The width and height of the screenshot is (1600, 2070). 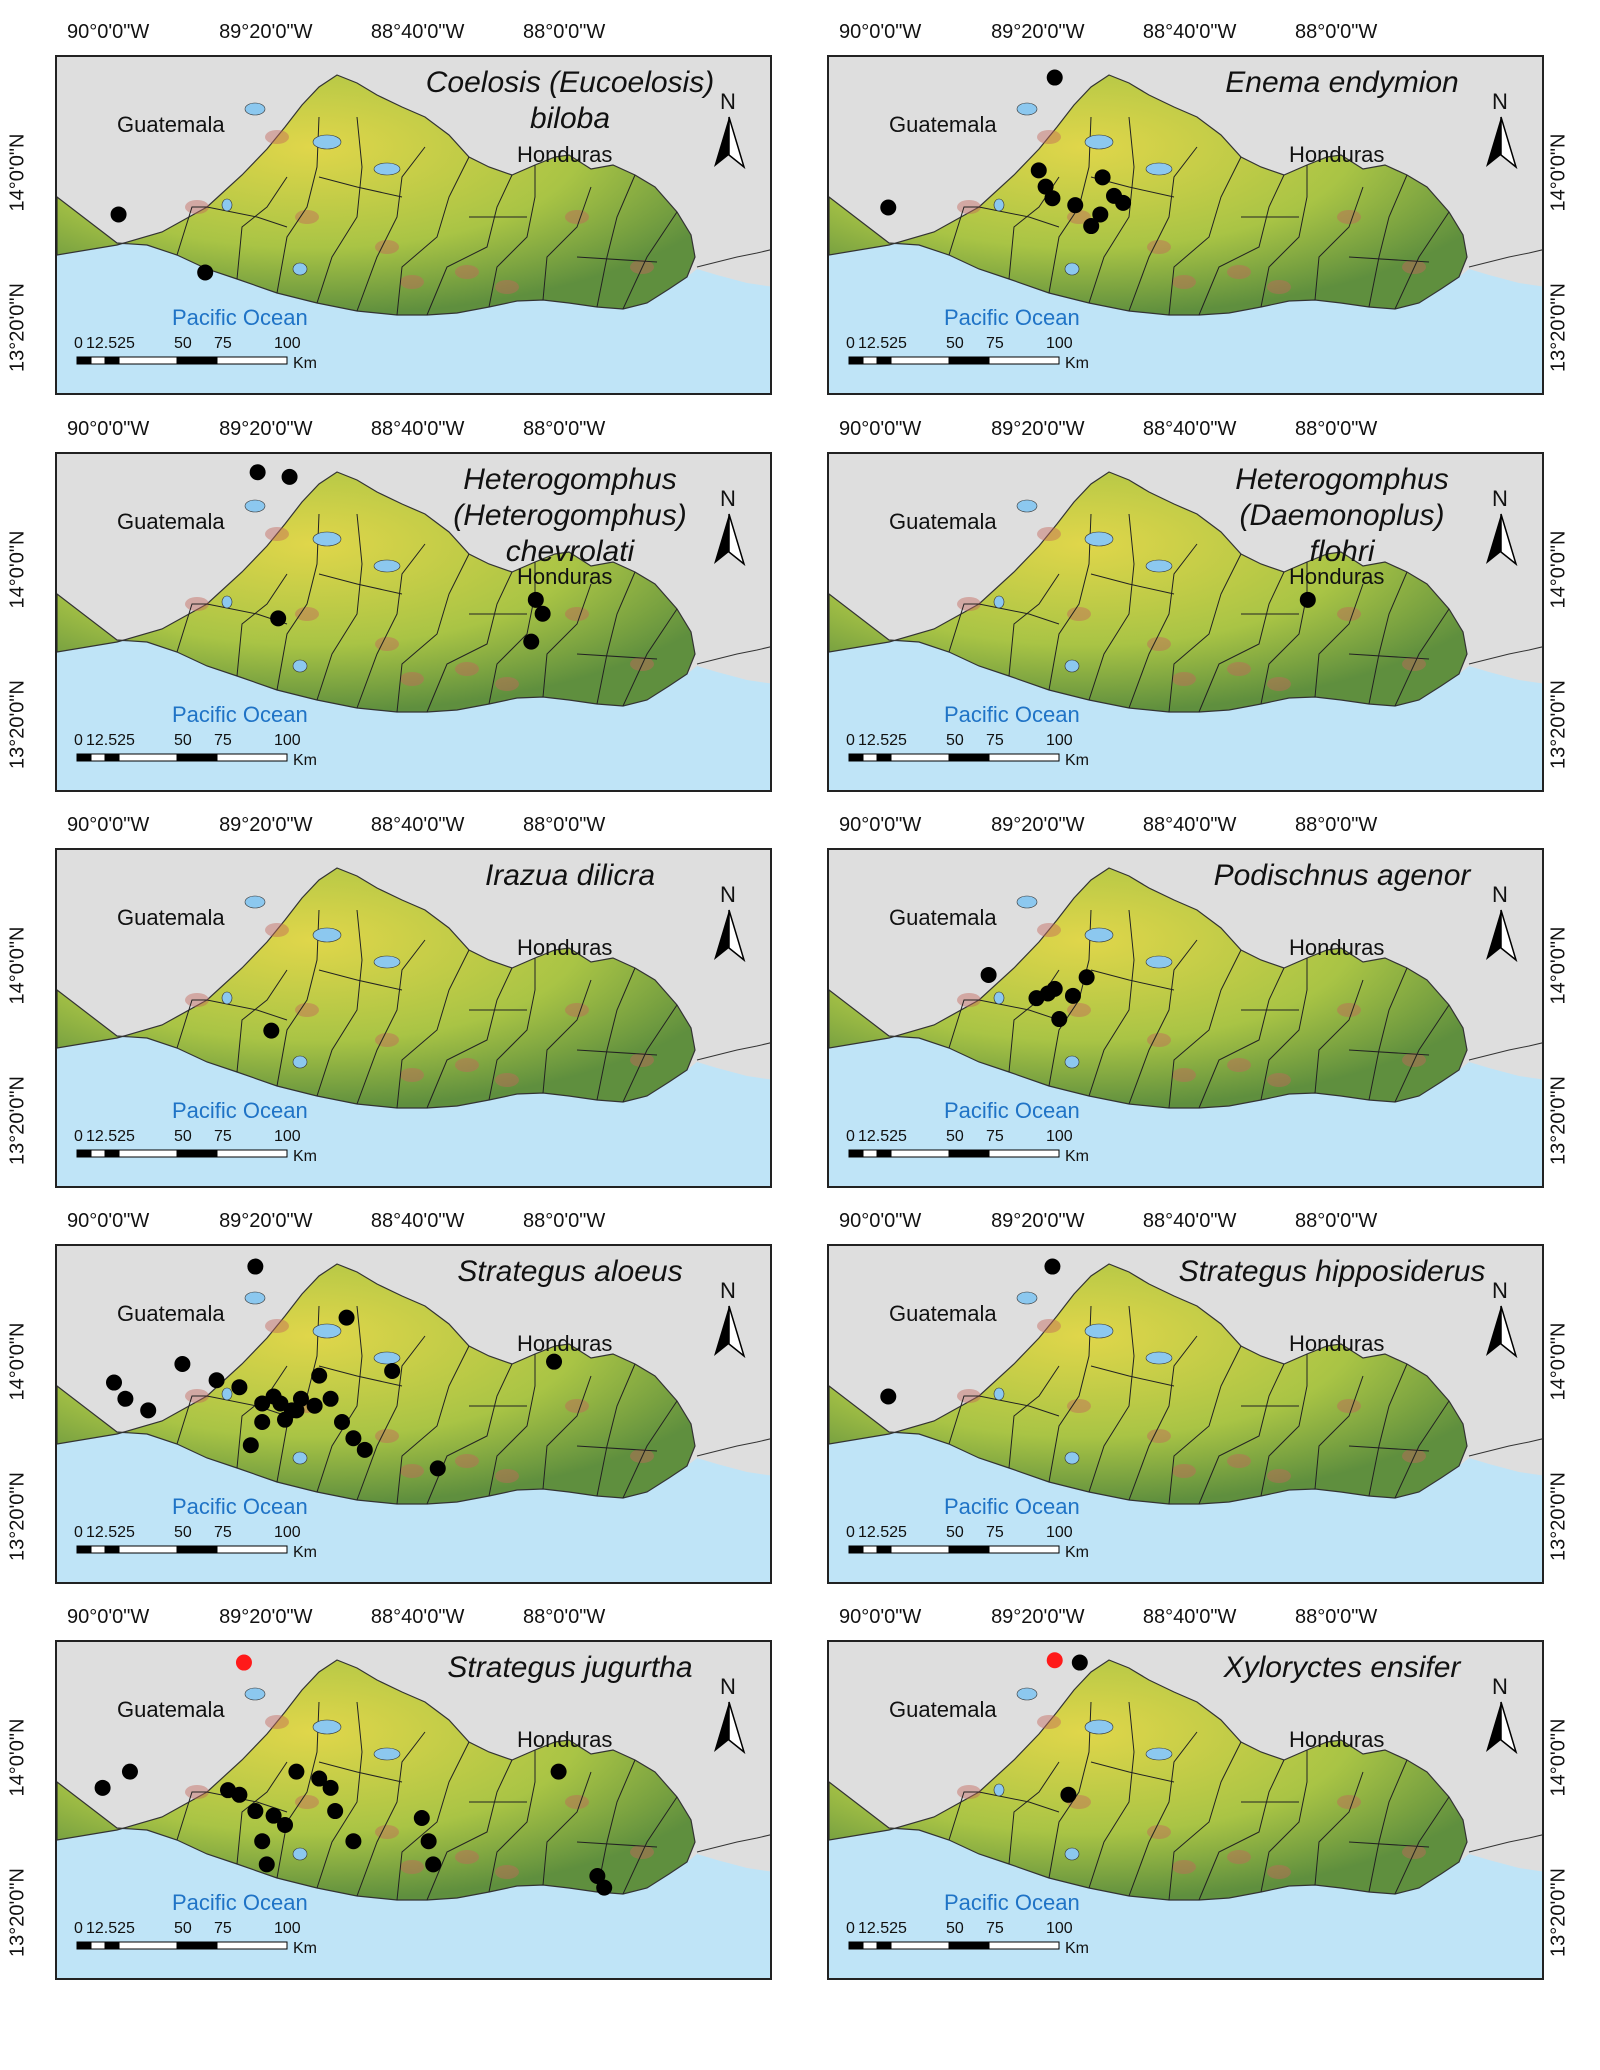 I want to click on longitude-label-2-2: 88°40'0"W, so click(x=417, y=429).